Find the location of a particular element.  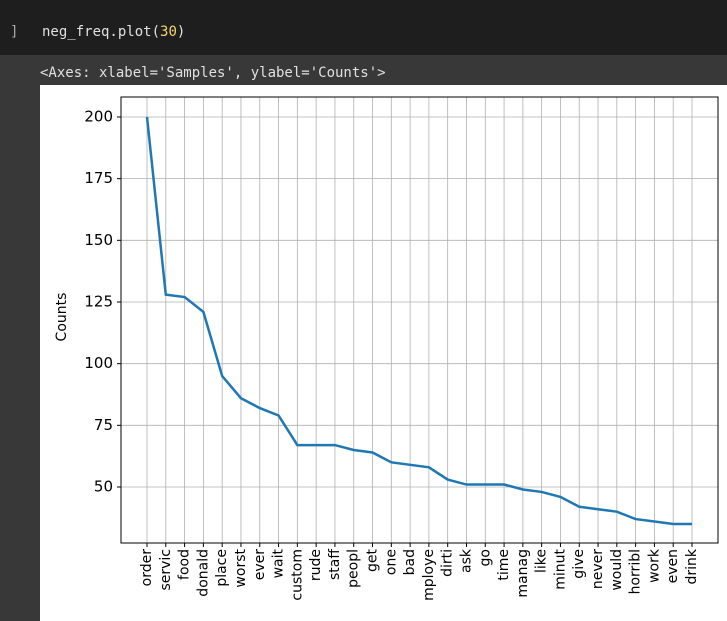

x-tick-label: drink is located at coordinates (692, 566).